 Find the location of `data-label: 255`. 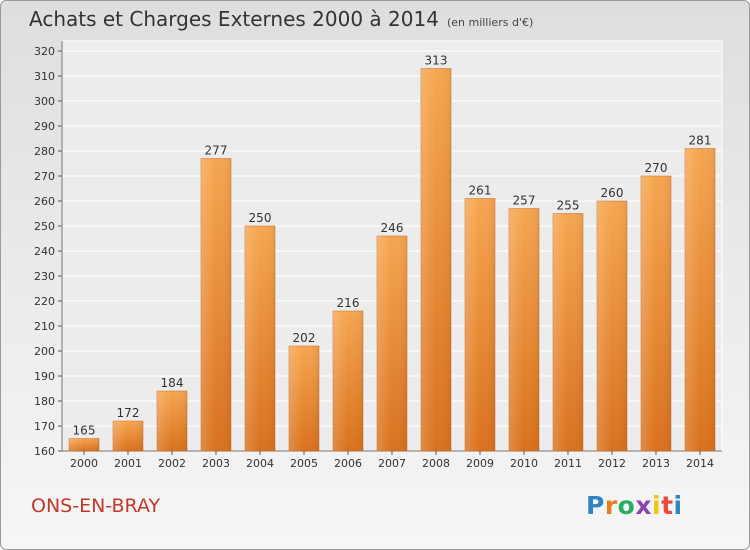

data-label: 255 is located at coordinates (568, 206).